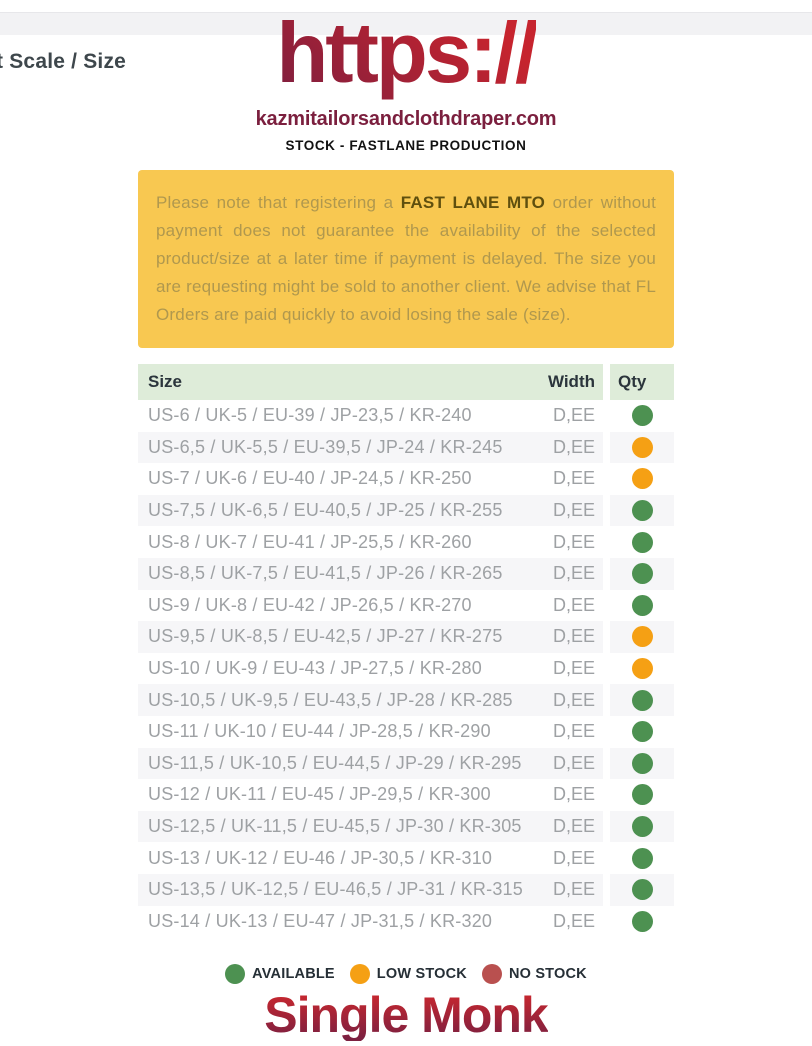 This screenshot has width=812, height=1046. Describe the element at coordinates (310, 604) in the screenshot. I see `size-value: US-9 / UK-8 / EU-42 / JP-26,5 / KR-270` at that location.